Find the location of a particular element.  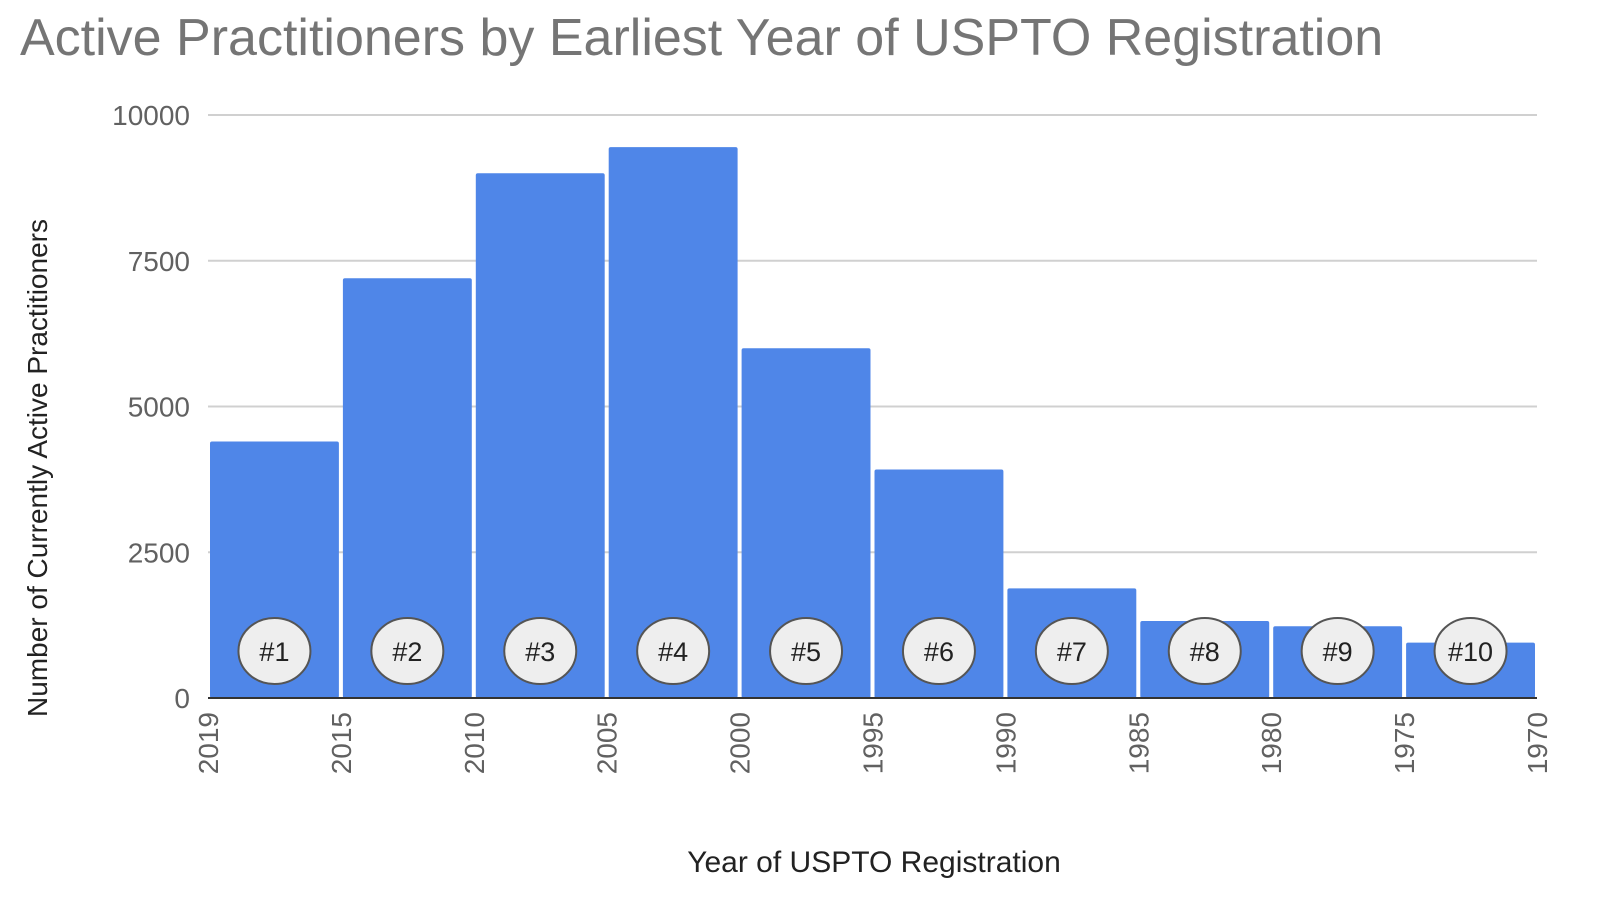

x-tick-label: 2019 is located at coordinates (208, 743).